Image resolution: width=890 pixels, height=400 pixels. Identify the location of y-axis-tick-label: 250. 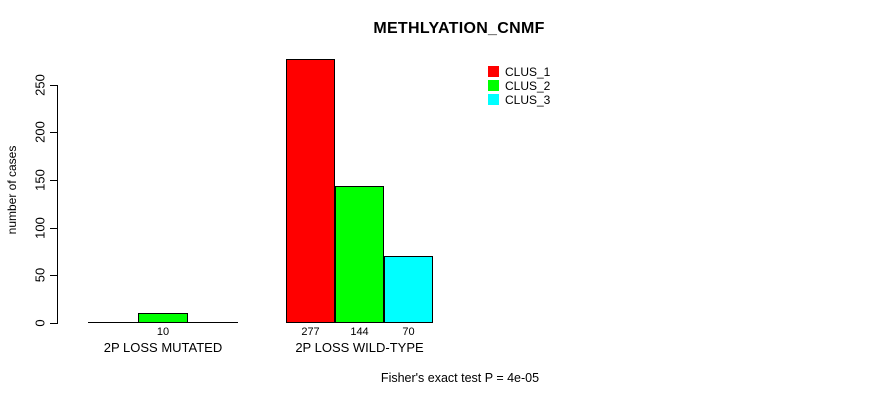
(40, 85).